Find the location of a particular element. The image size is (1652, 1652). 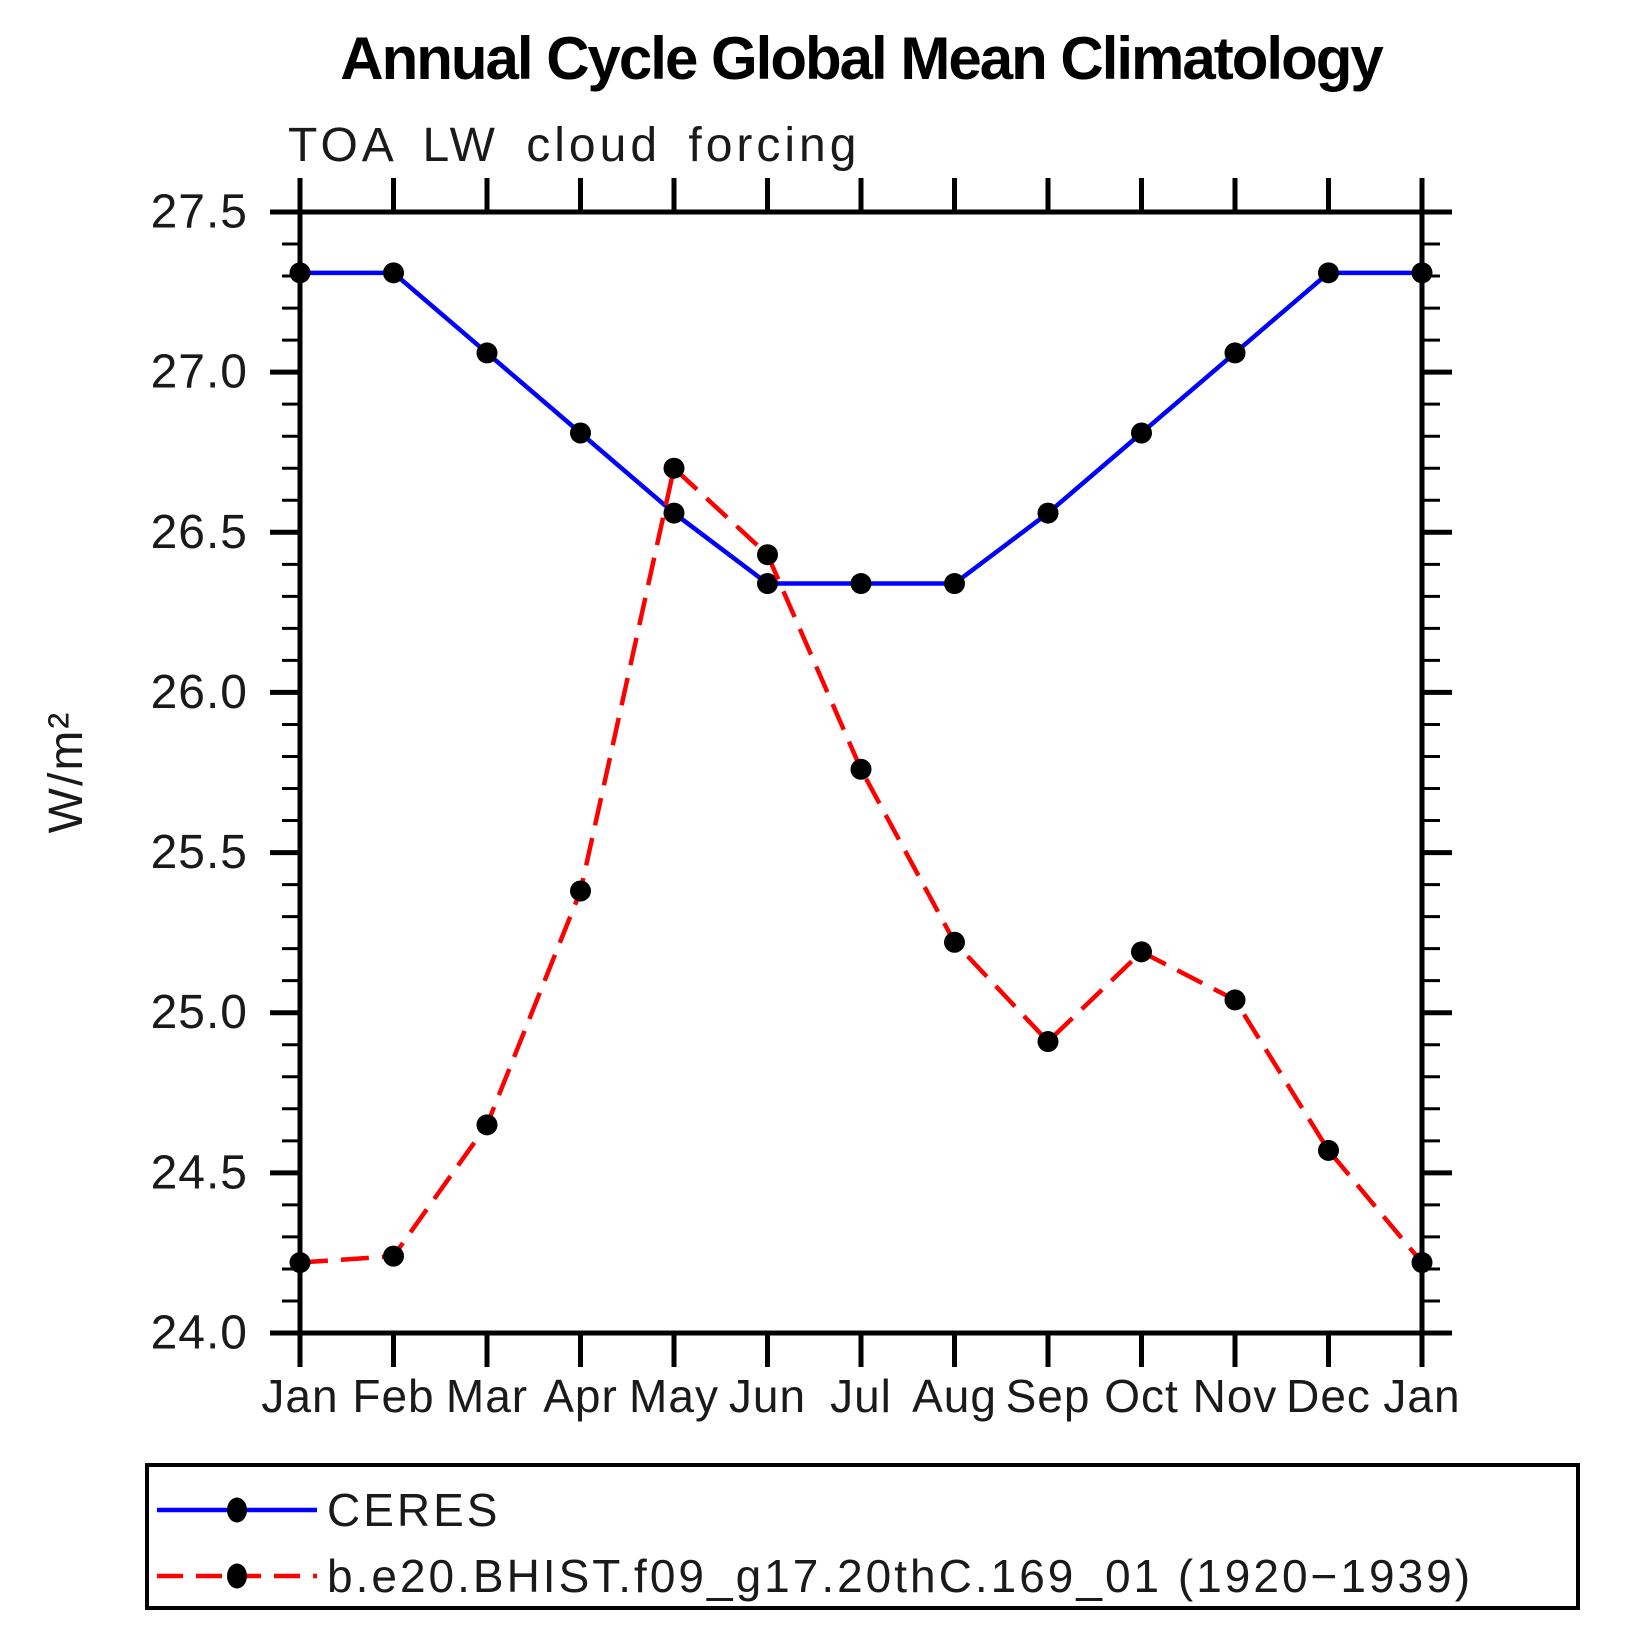

x-tick-label: May is located at coordinates (674, 1396).